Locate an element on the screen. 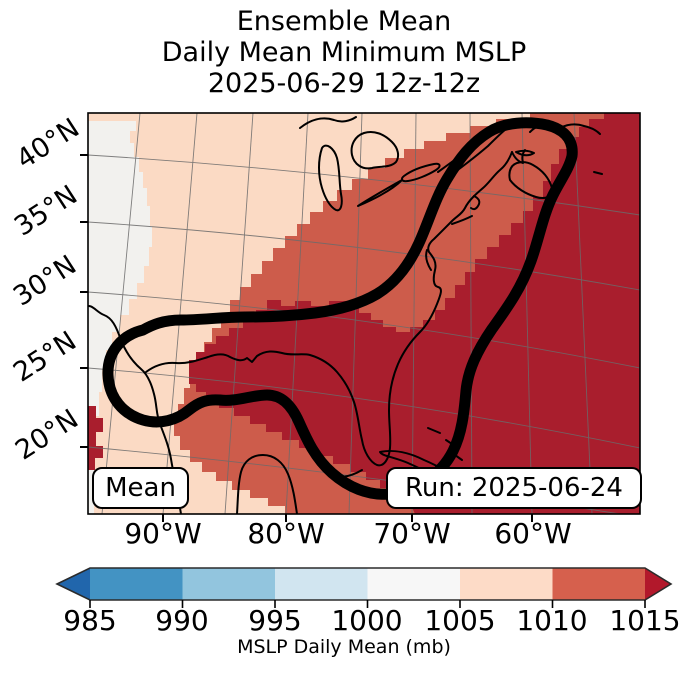  lon-label-60w: 60°W is located at coordinates (533, 533).